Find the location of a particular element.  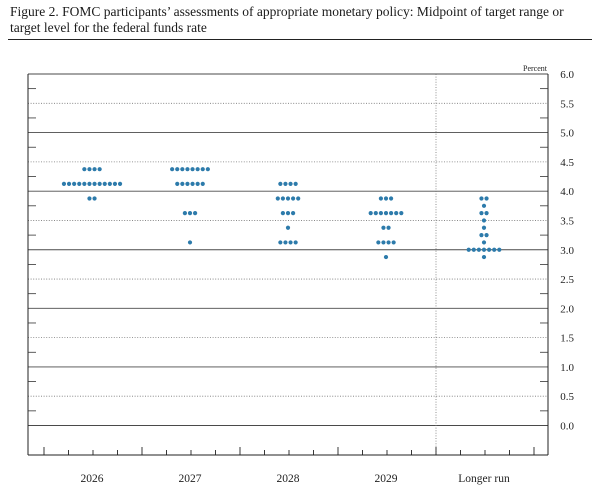

y-tick-label: 4.0 is located at coordinates (567, 192).